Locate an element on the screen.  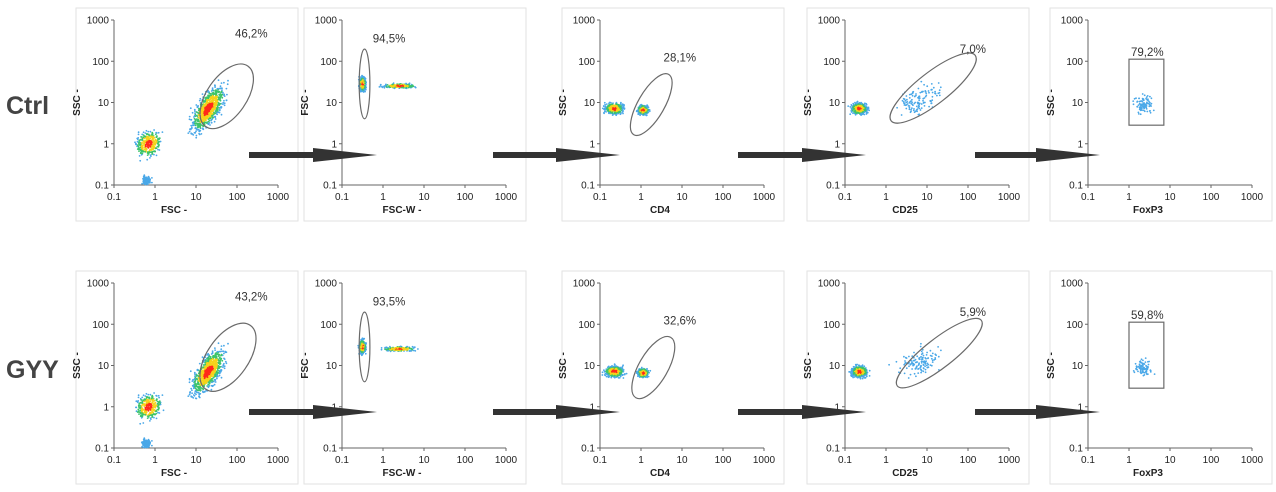
y-axis-label: SSC - is located at coordinates (1051, 102).